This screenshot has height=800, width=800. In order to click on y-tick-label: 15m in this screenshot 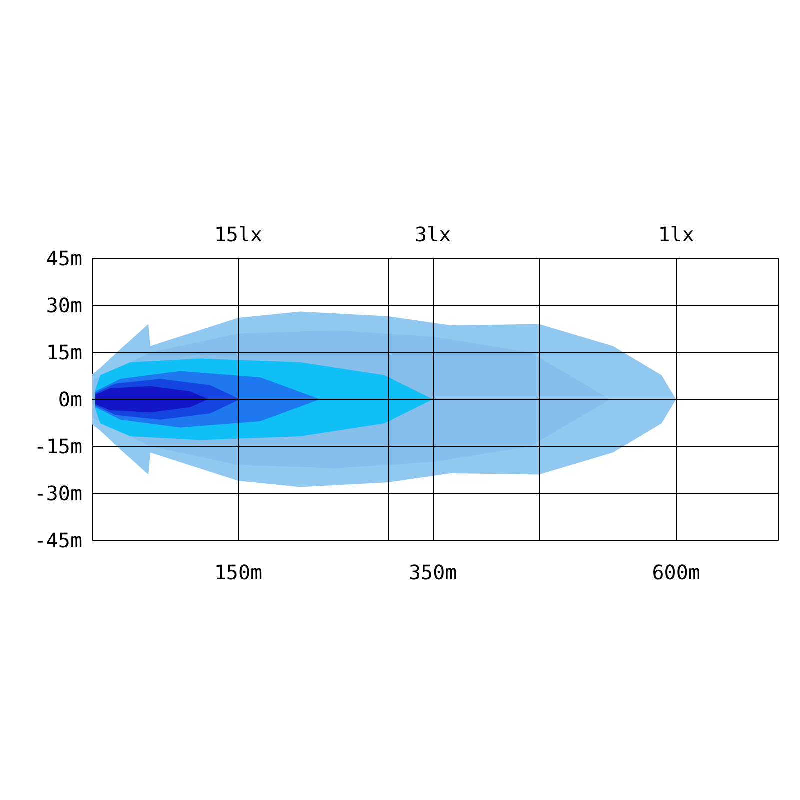, I will do `click(64, 352)`.